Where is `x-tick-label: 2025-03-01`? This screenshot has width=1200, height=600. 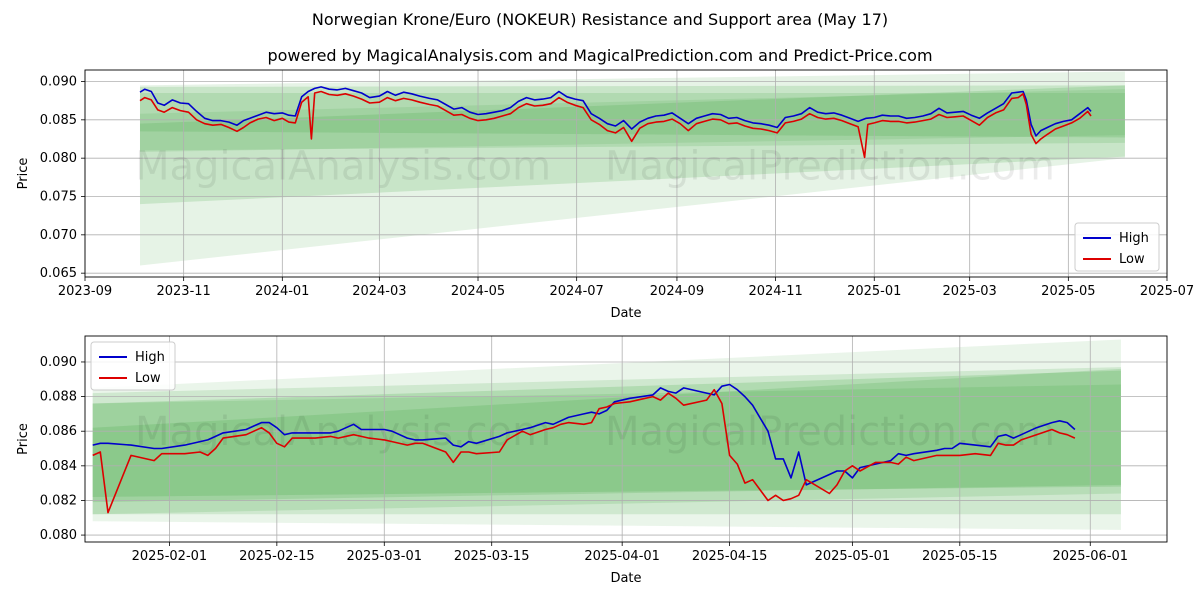 x-tick-label: 2025-03-01 is located at coordinates (384, 556).